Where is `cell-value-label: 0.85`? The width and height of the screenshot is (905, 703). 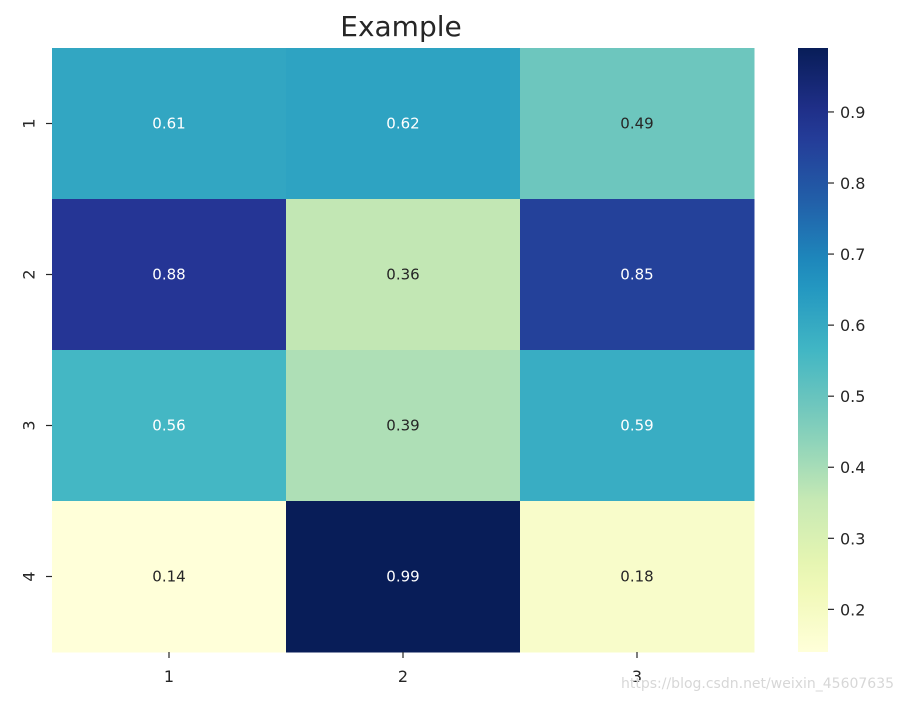 cell-value-label: 0.85 is located at coordinates (636, 275).